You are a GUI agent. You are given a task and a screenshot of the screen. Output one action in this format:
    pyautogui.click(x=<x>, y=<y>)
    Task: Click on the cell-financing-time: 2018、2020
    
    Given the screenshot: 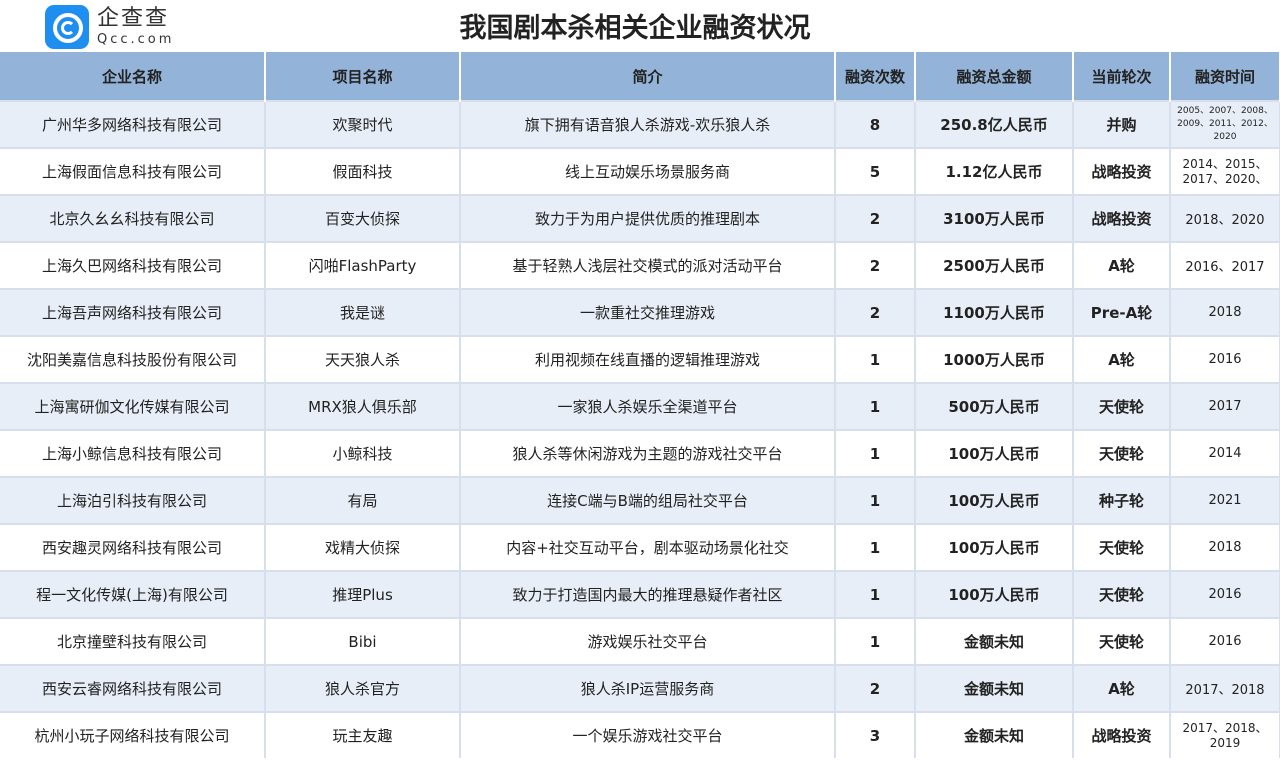 What is the action you would take?
    pyautogui.click(x=1225, y=218)
    